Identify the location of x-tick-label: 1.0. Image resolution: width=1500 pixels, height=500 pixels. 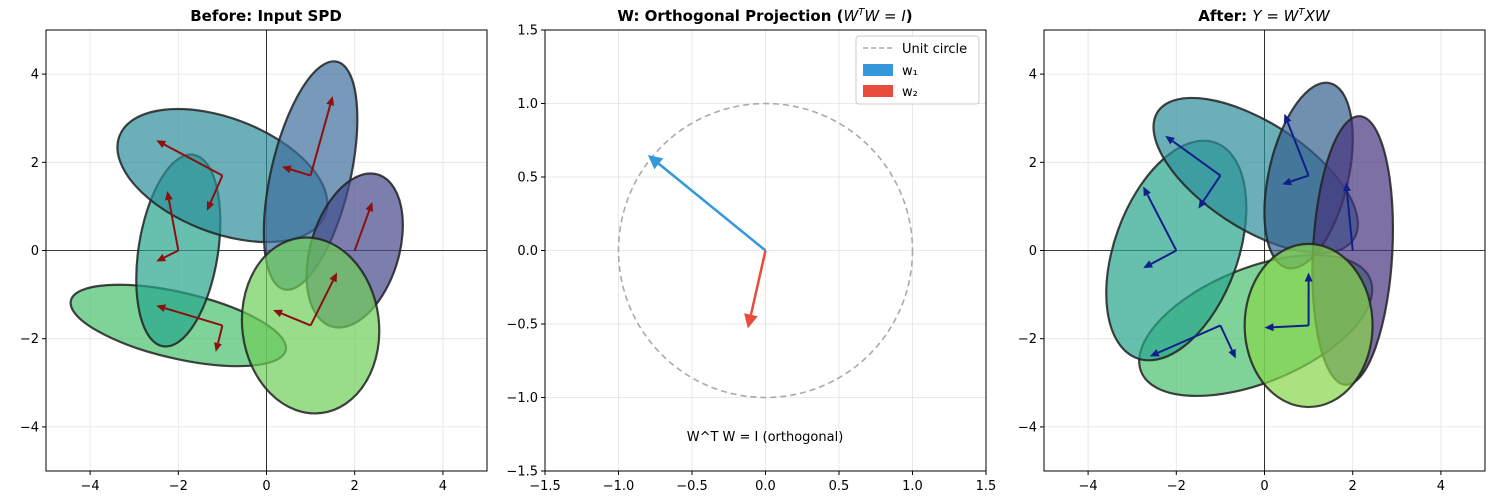
(912, 486).